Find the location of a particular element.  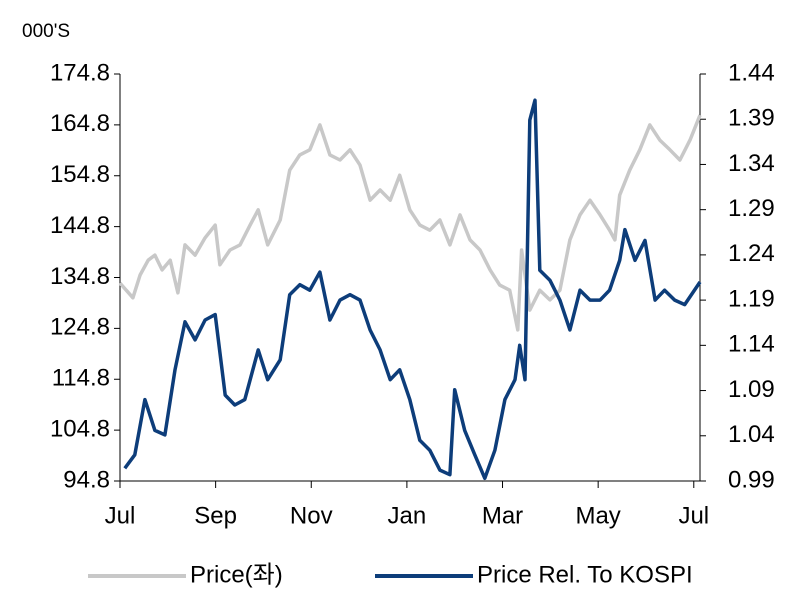

x-tick-label: Nov is located at coordinates (311, 515).